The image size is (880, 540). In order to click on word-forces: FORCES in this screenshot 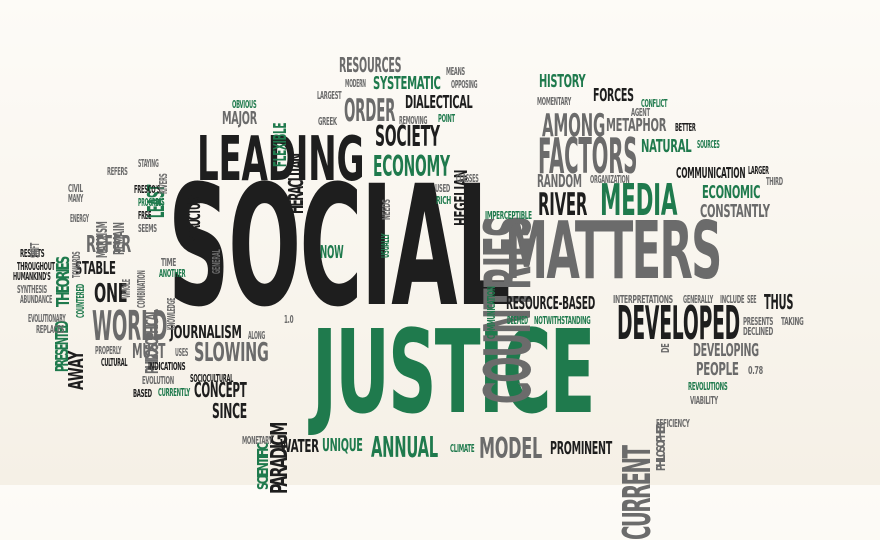, I will do `click(613, 96)`.